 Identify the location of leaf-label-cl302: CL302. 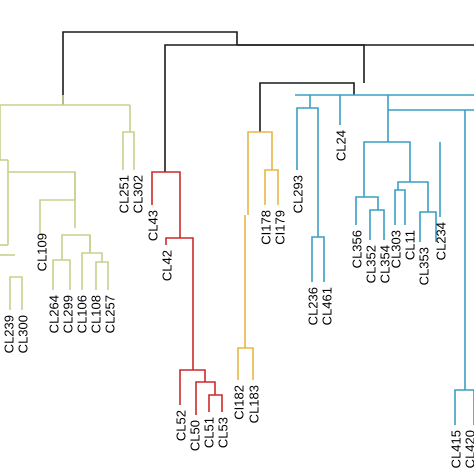
(137, 194).